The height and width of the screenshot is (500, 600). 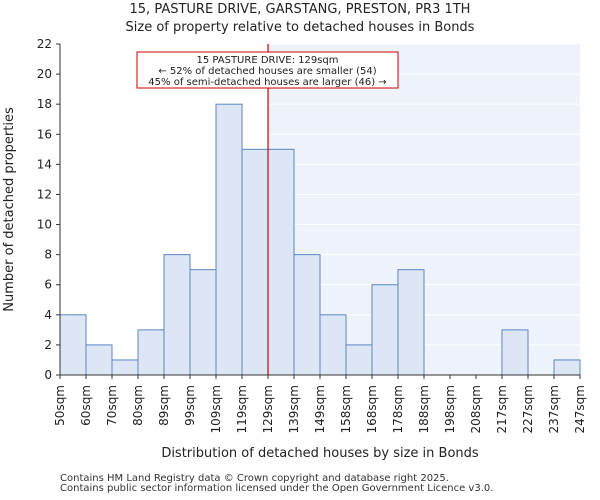 I want to click on y-tick-label: 8, so click(x=48, y=255).